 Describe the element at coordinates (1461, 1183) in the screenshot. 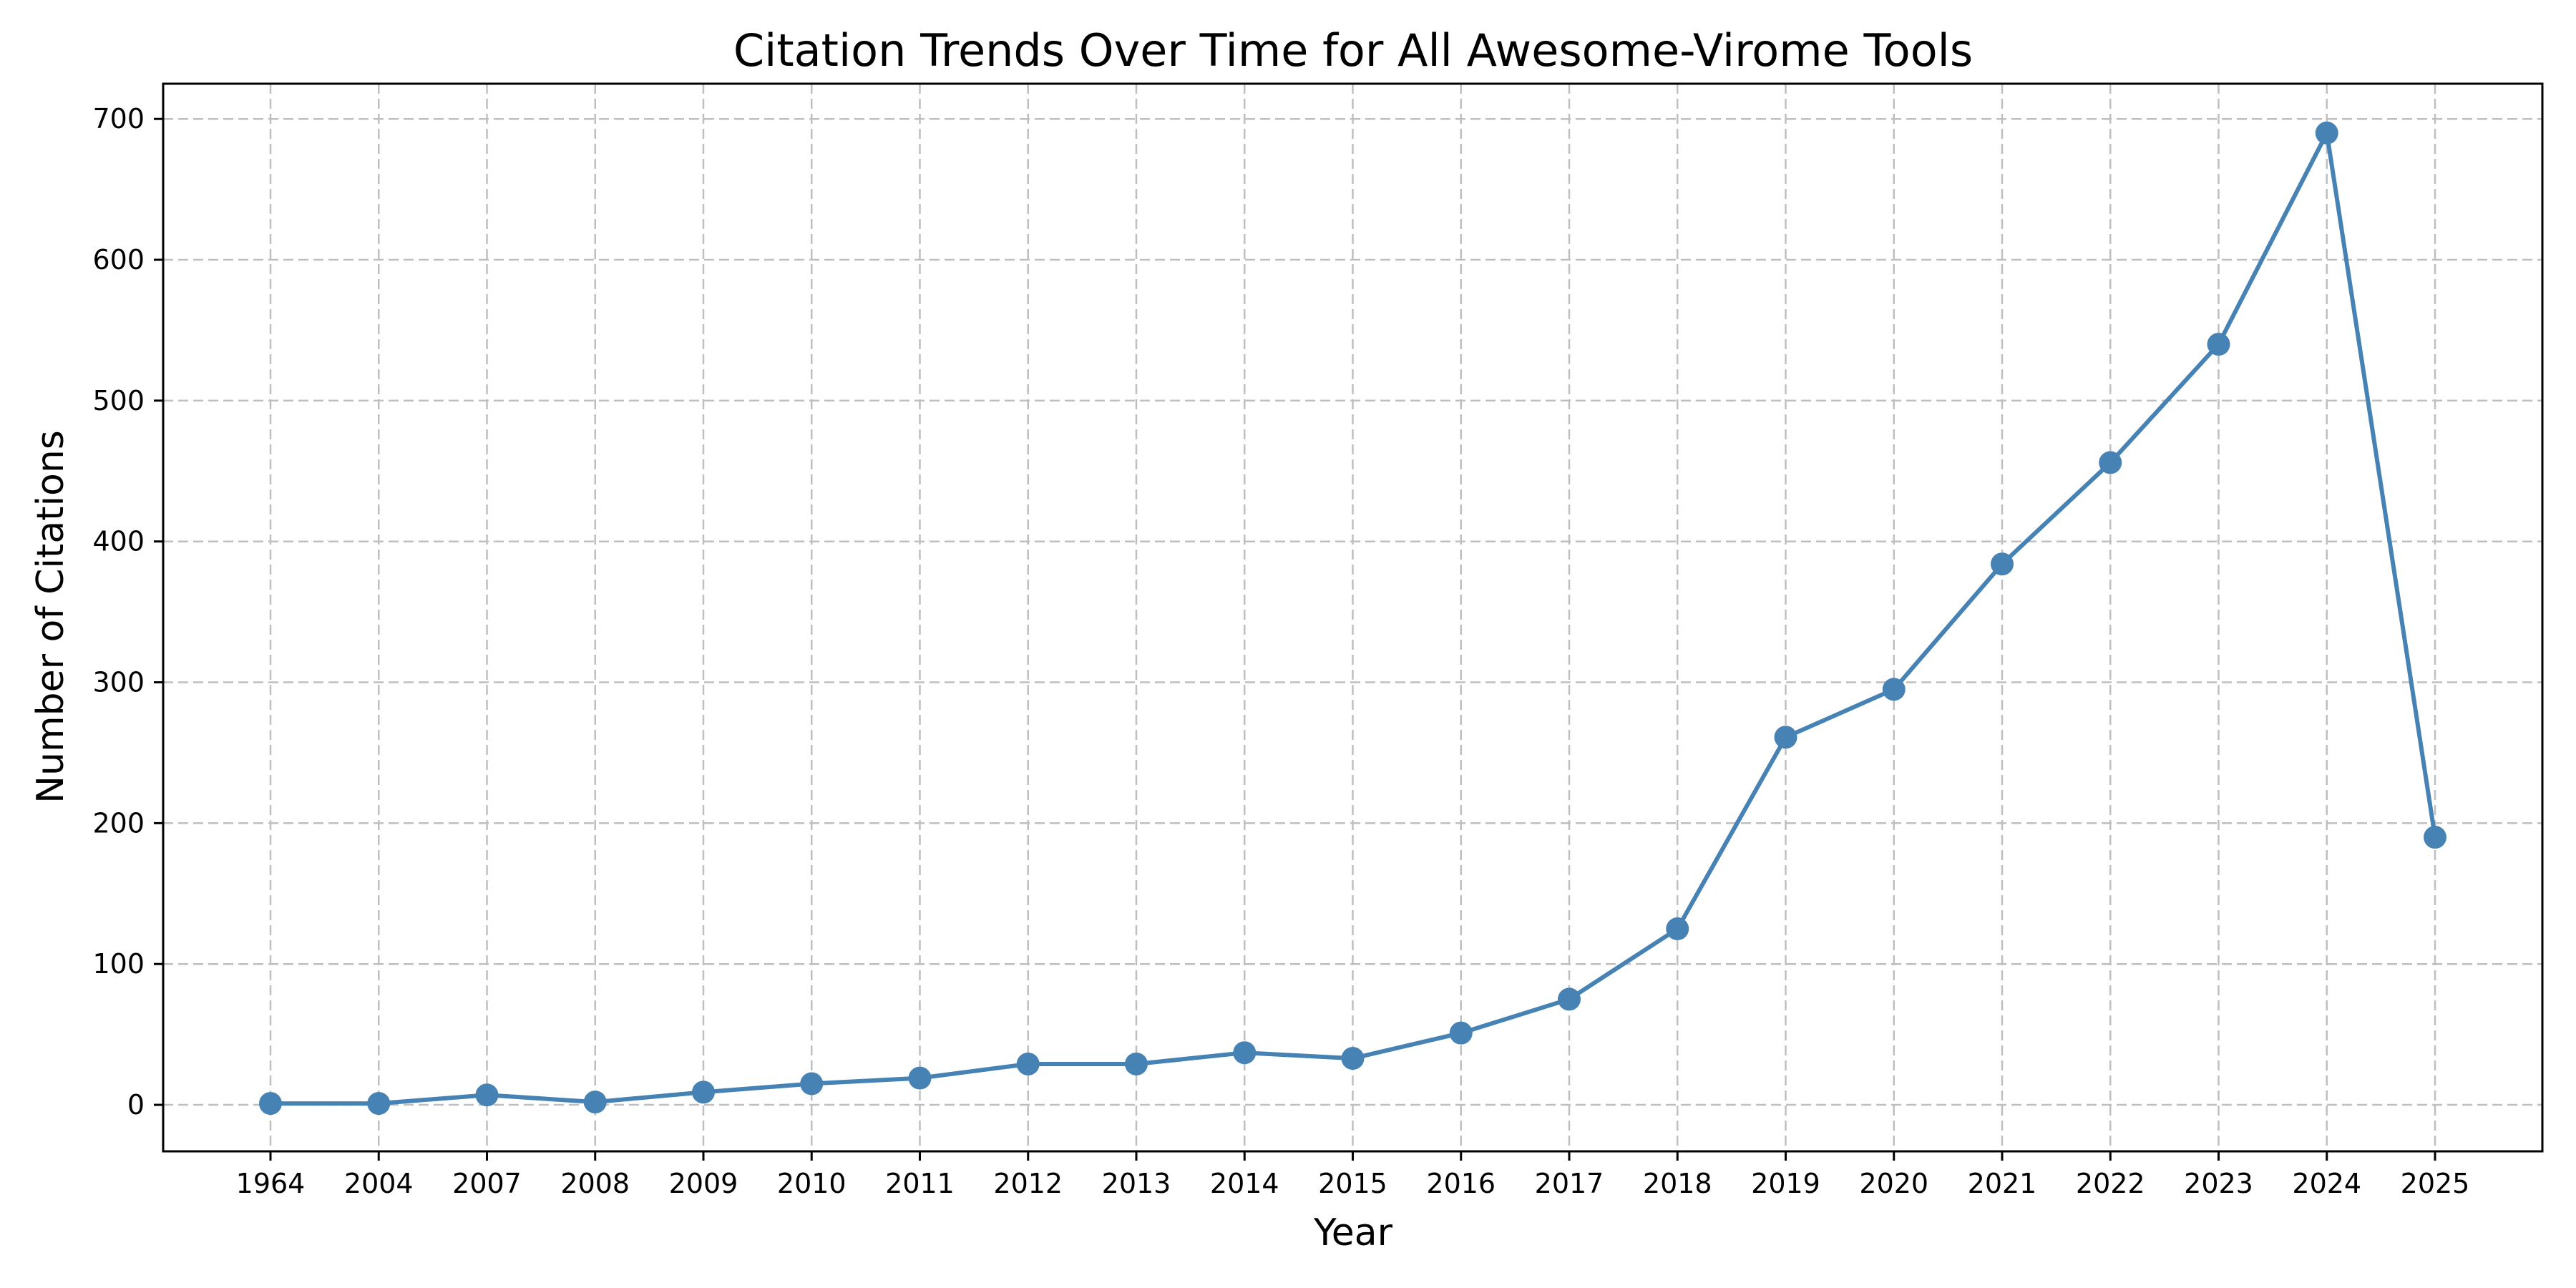

I see `x-tick-label: 2016` at that location.